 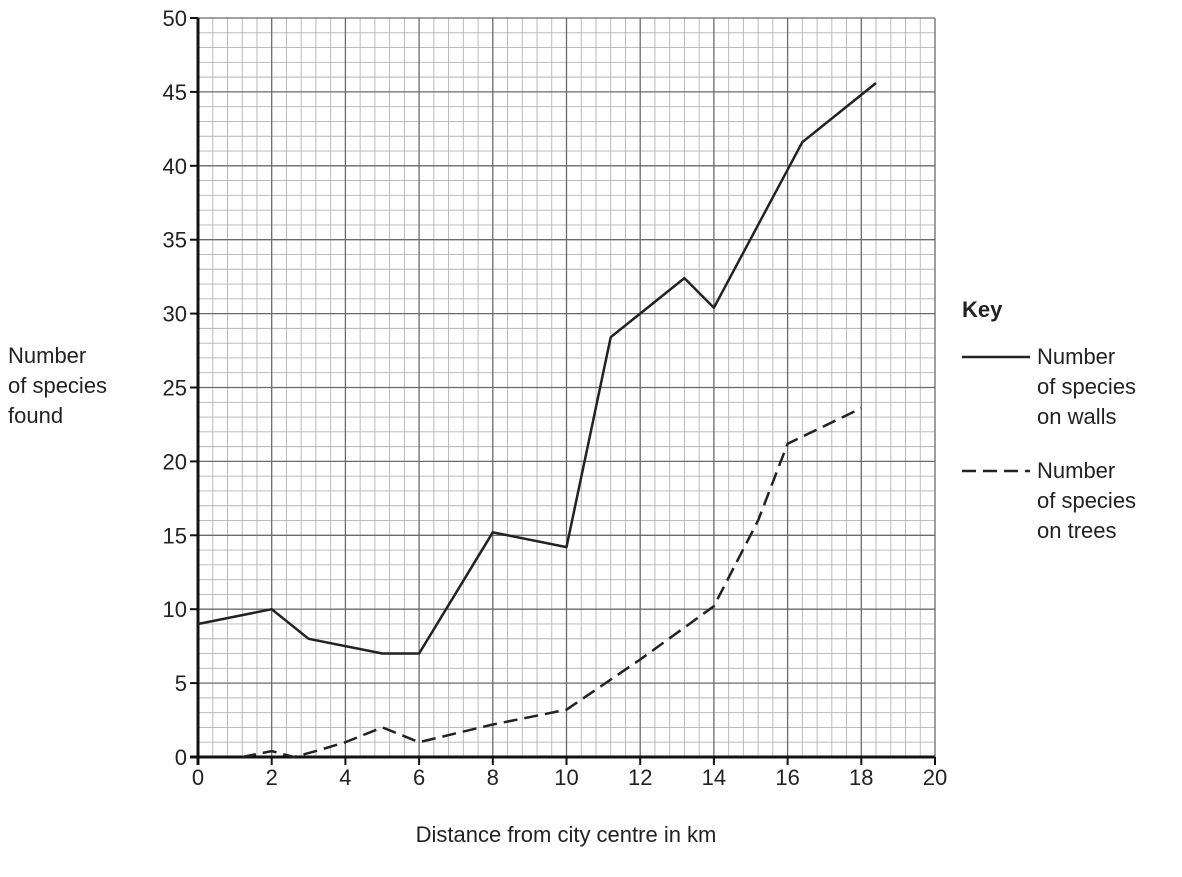 What do you see at coordinates (640, 777) in the screenshot?
I see `x-tick-label: 12` at bounding box center [640, 777].